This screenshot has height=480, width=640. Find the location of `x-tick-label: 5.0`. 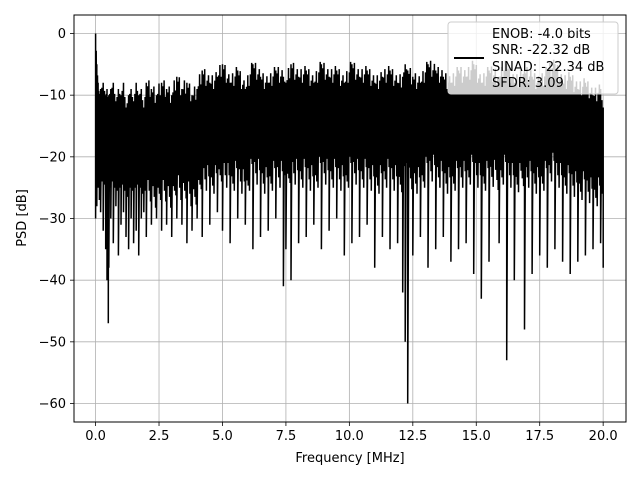

x-tick-label: 5.0 is located at coordinates (222, 436).